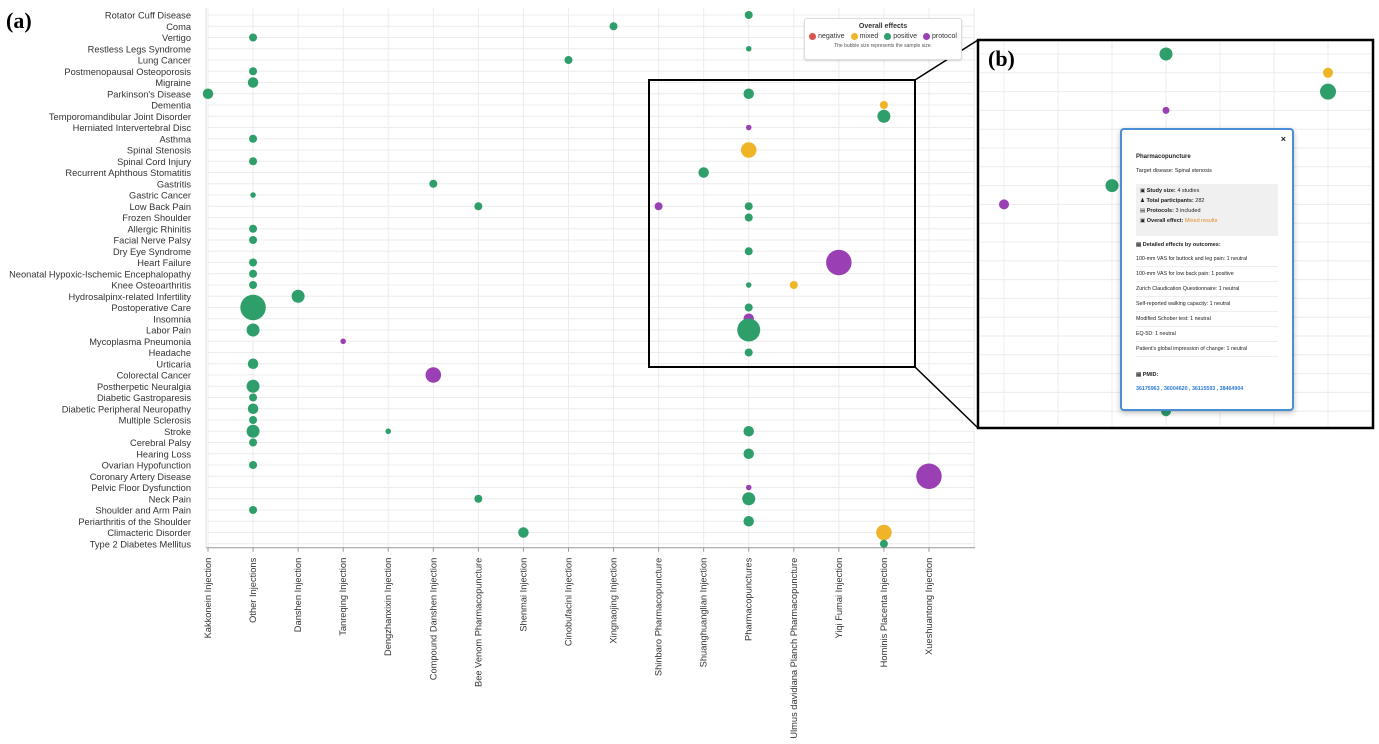  What do you see at coordinates (1160, 211) in the screenshot?
I see `protocols-label: Protocols:` at bounding box center [1160, 211].